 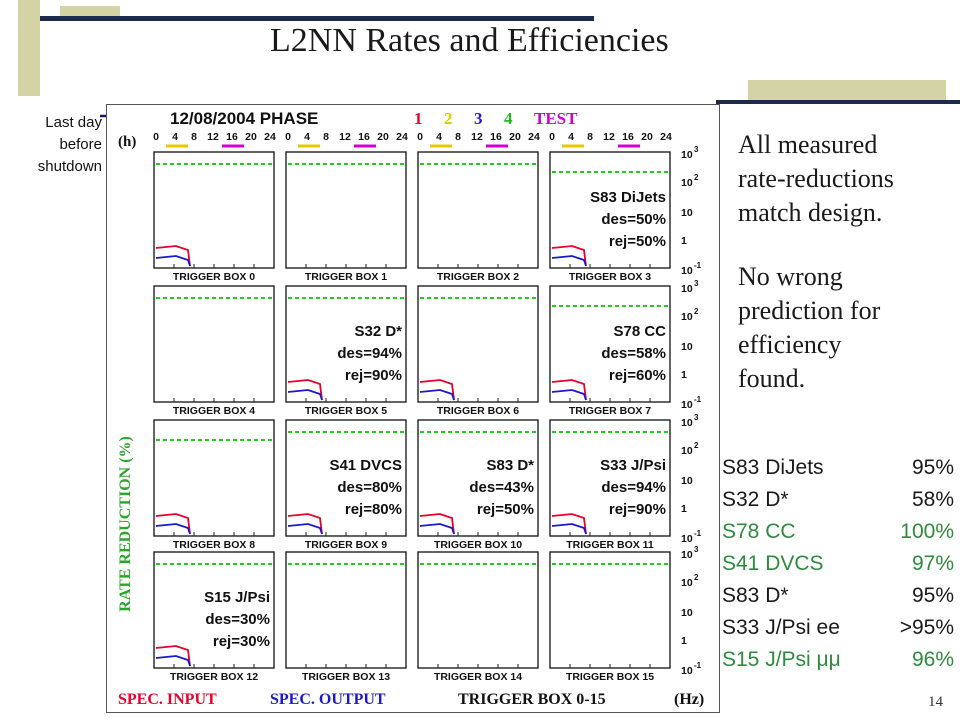 I want to click on trigger-box-label: TRIGGER BOX 7, so click(x=610, y=411).